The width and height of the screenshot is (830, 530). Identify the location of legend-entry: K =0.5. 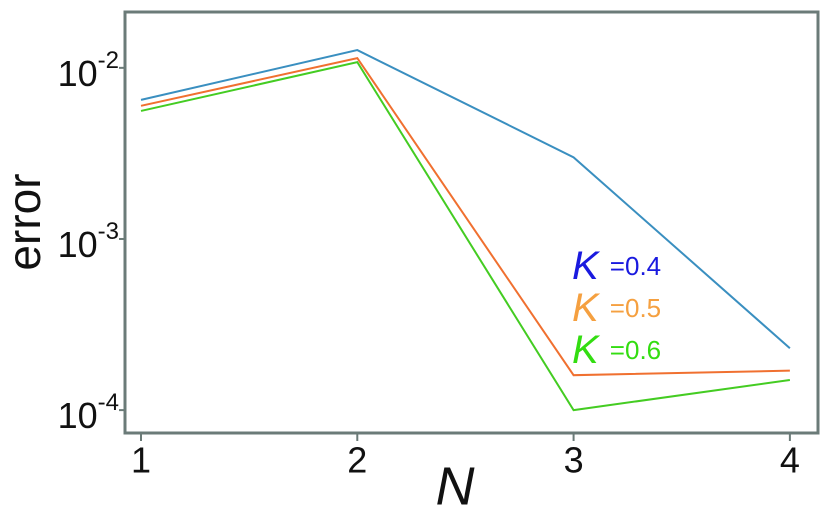
(616, 308).